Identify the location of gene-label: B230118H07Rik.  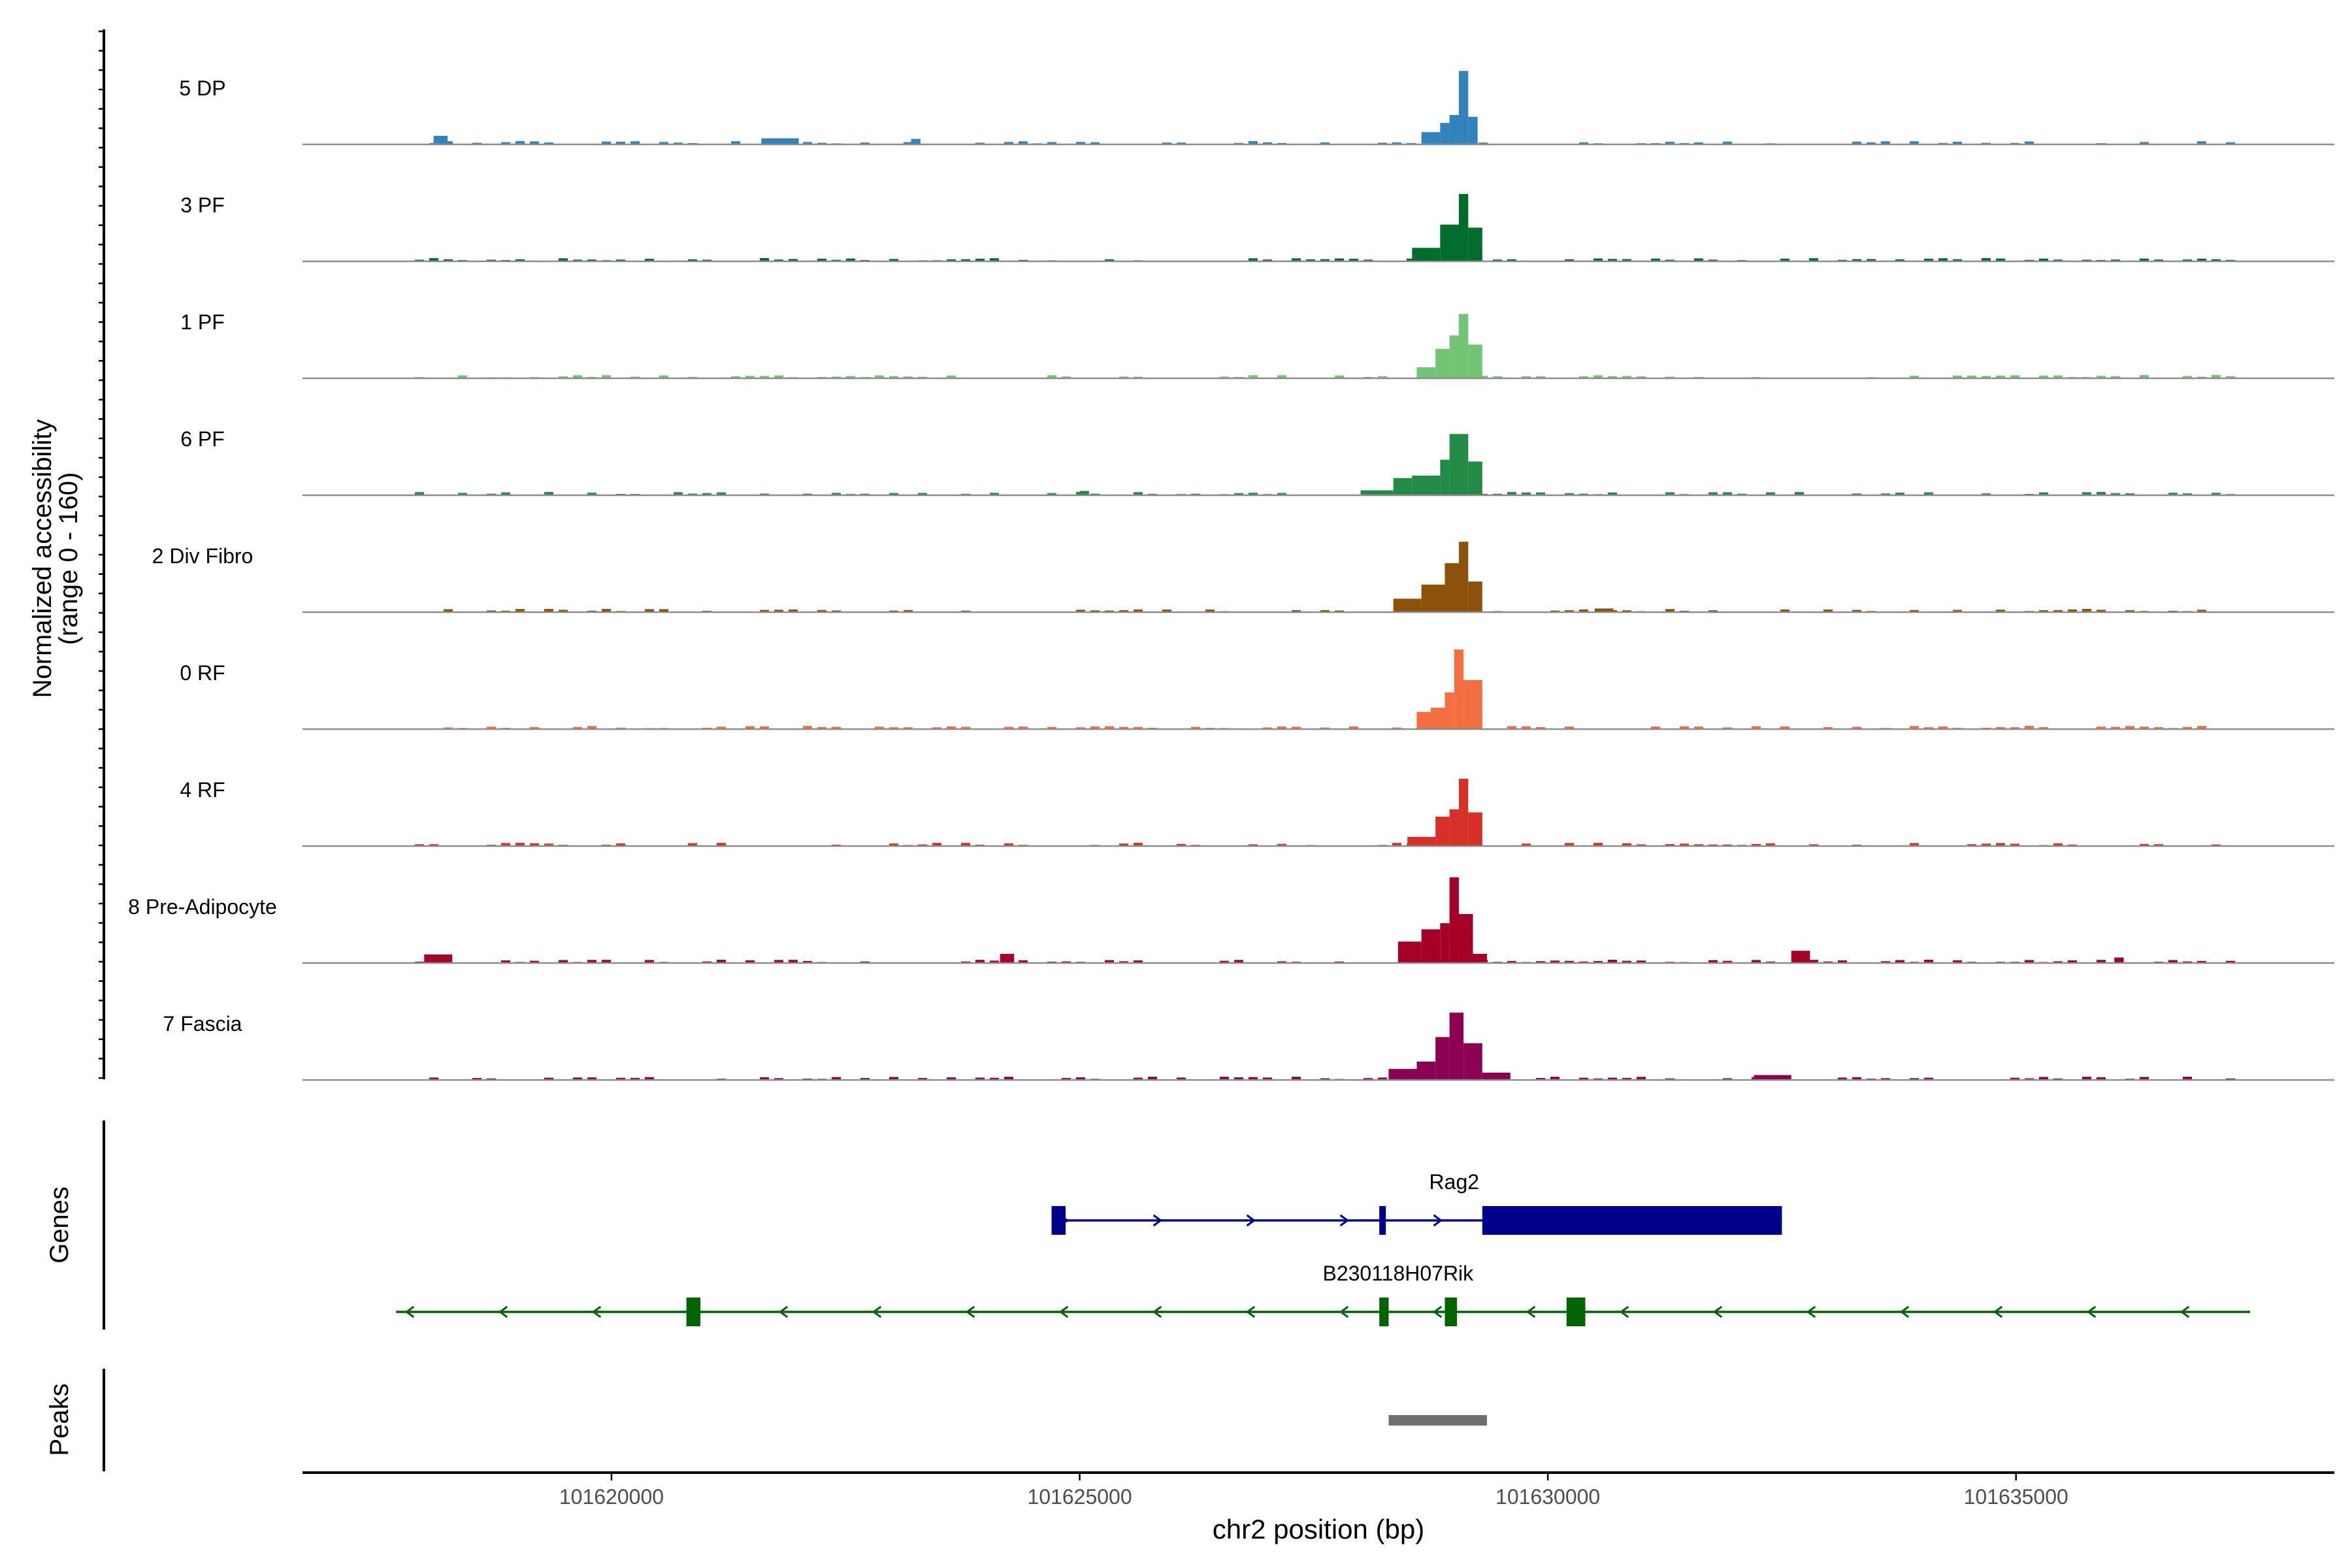
(1398, 1273).